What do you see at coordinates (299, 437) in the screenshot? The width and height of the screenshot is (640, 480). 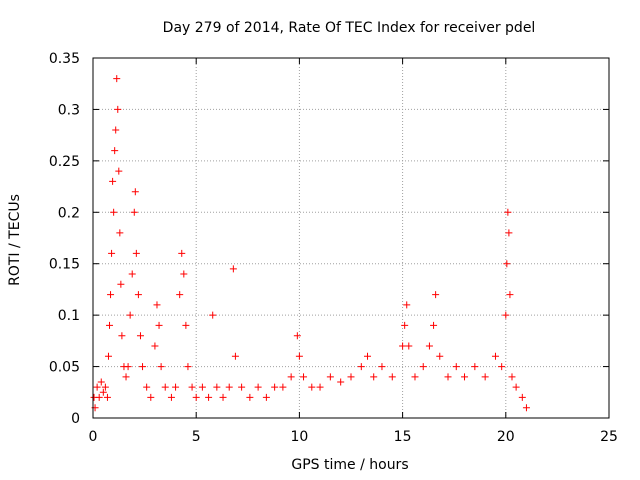 I see `x-tick-label: 10` at bounding box center [299, 437].